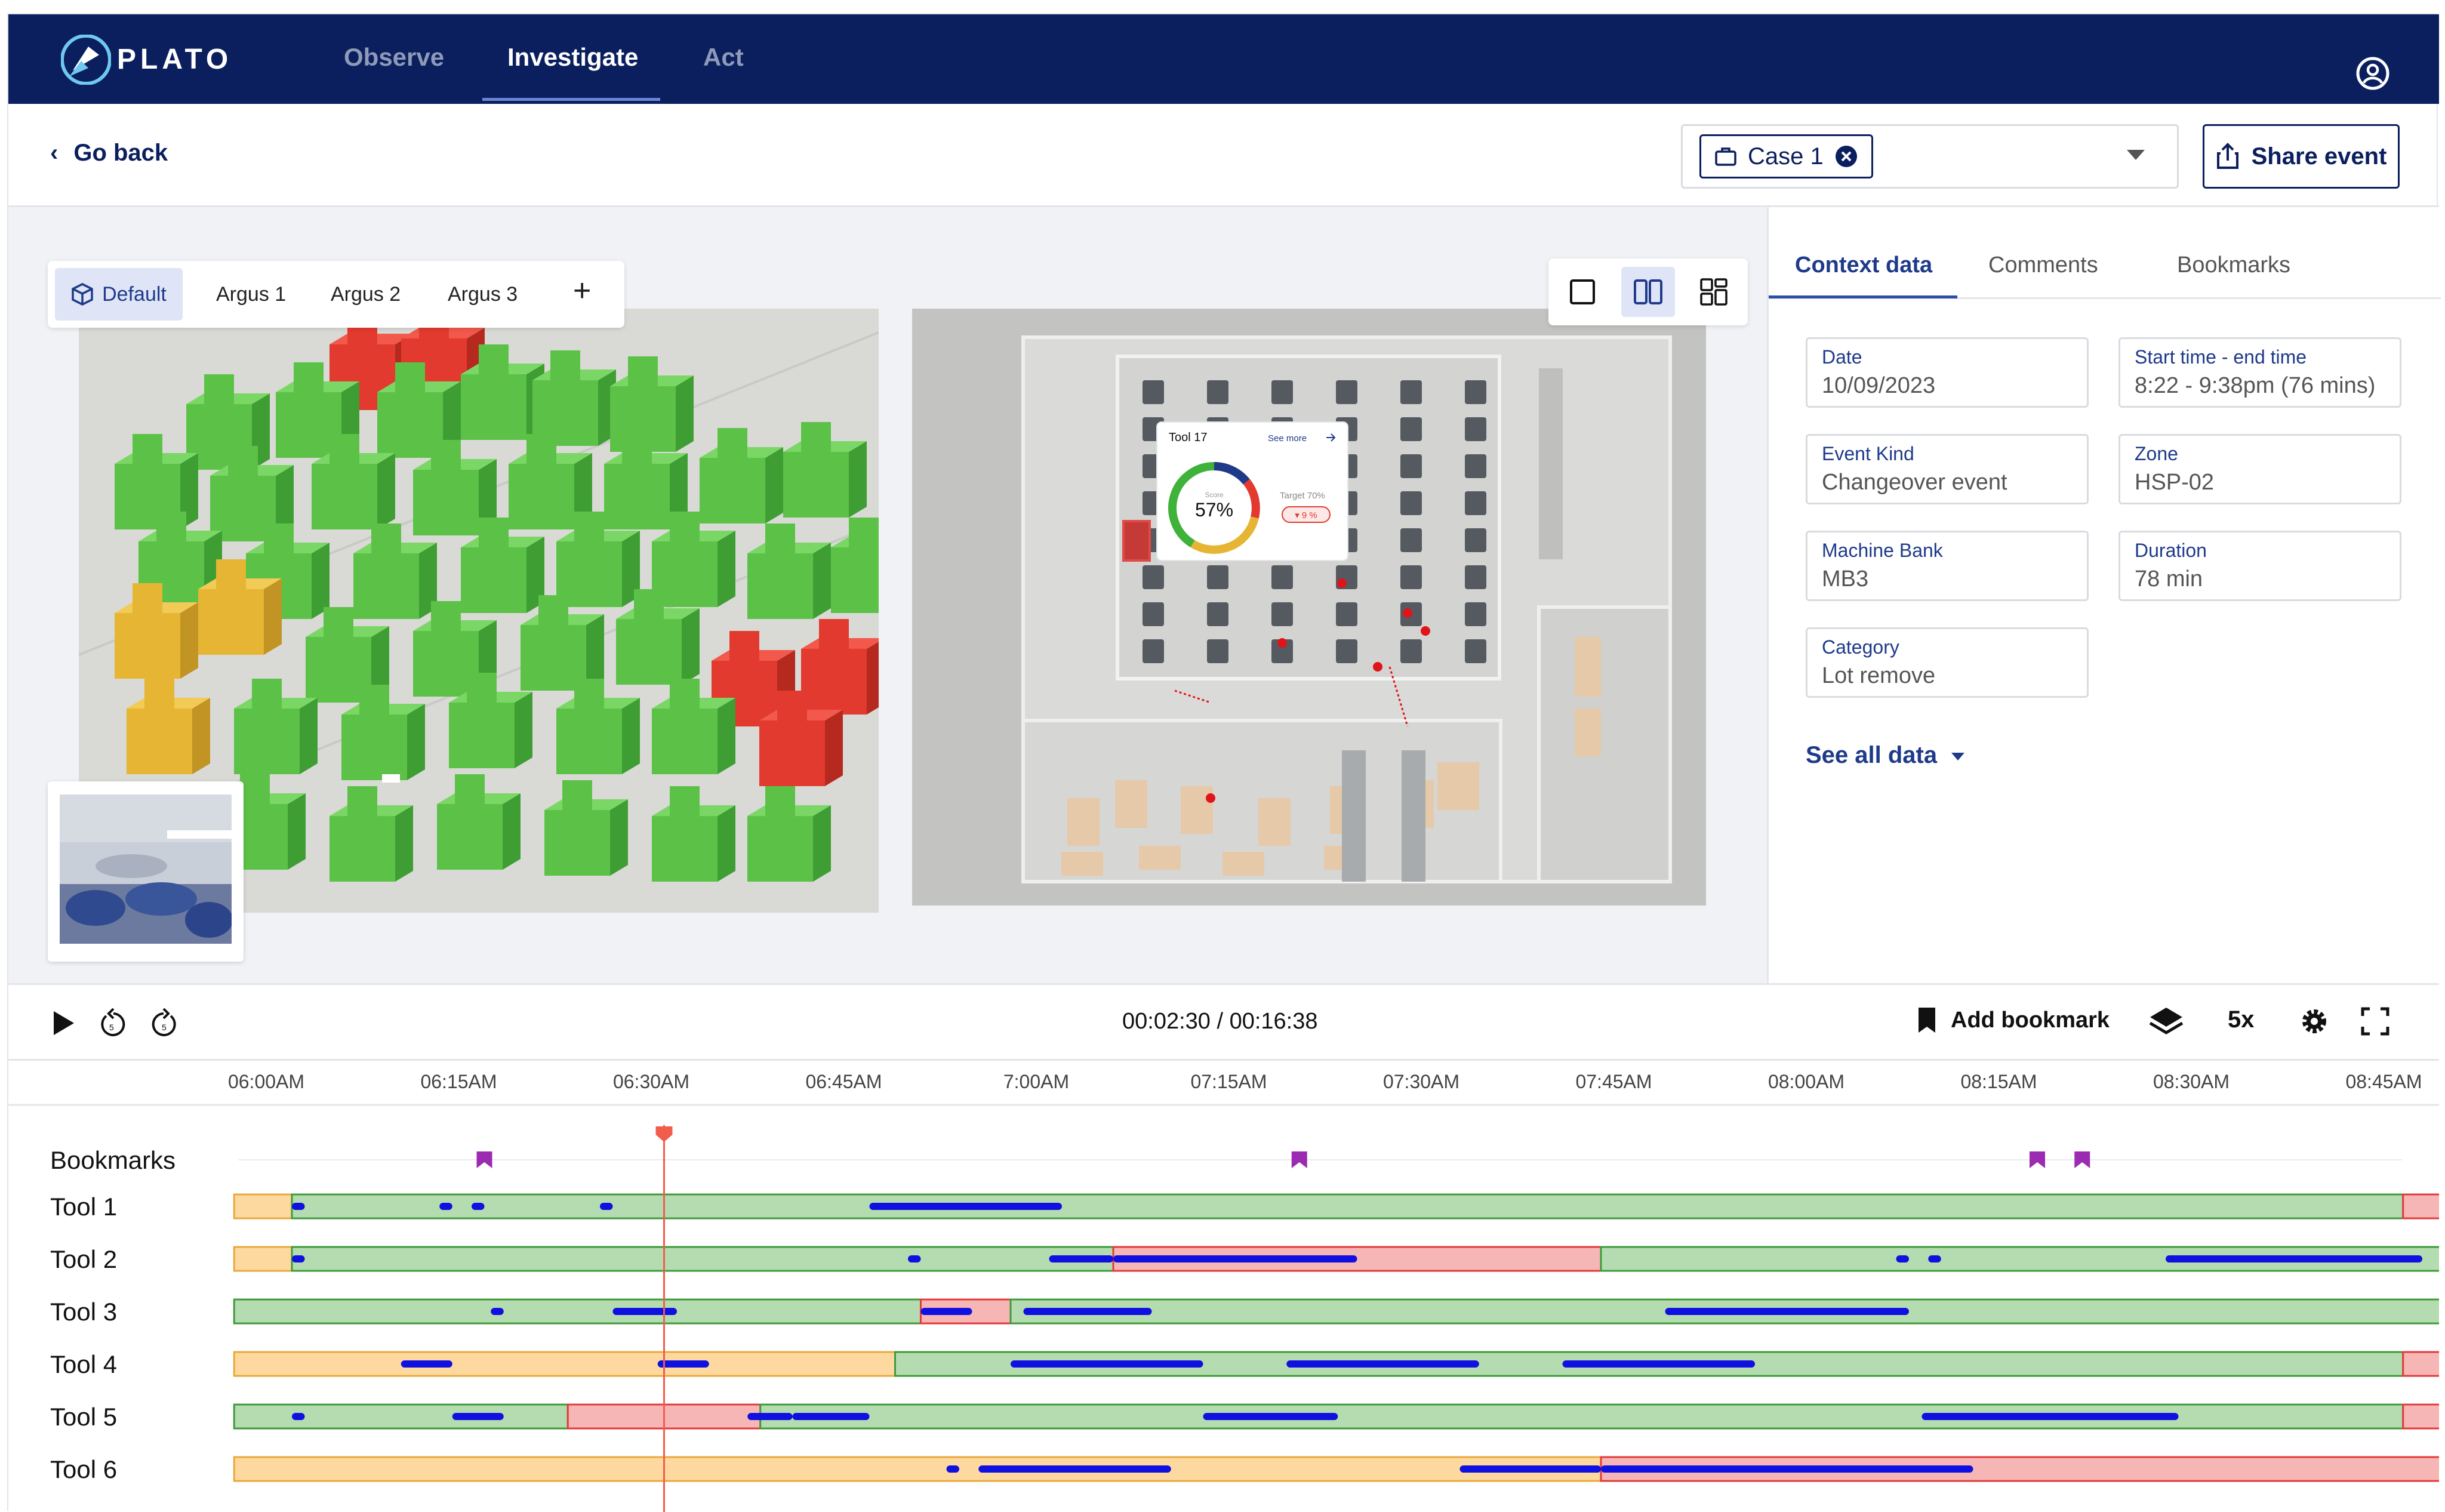 Image resolution: width=2445 pixels, height=1512 pixels. I want to click on single-layout-button, so click(1582, 292).